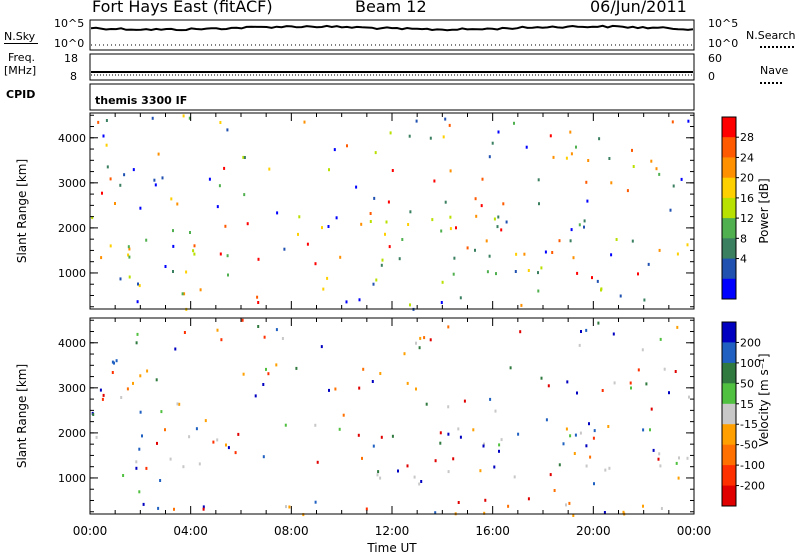 This screenshot has height=554, width=800. What do you see at coordinates (737, 208) in the screenshot?
I see `power-colorbar: 28 24 20 16 12 8 4` at bounding box center [737, 208].